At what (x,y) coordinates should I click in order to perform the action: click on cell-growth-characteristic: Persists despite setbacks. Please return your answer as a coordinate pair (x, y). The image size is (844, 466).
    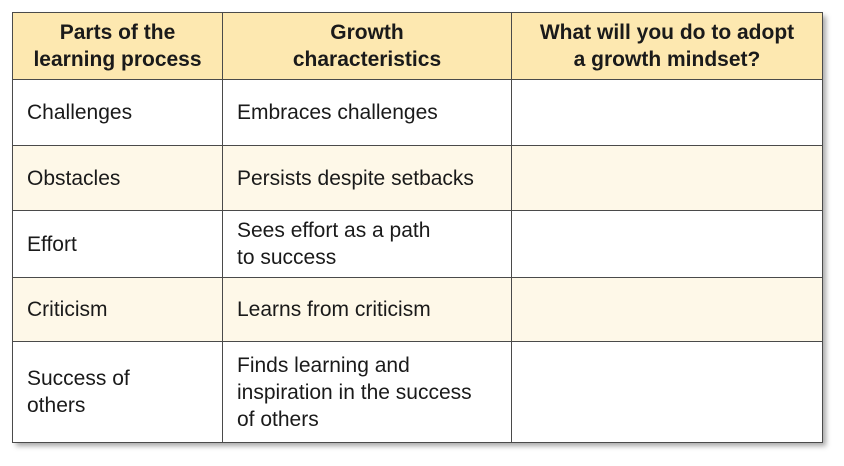
    Looking at the image, I should click on (367, 178).